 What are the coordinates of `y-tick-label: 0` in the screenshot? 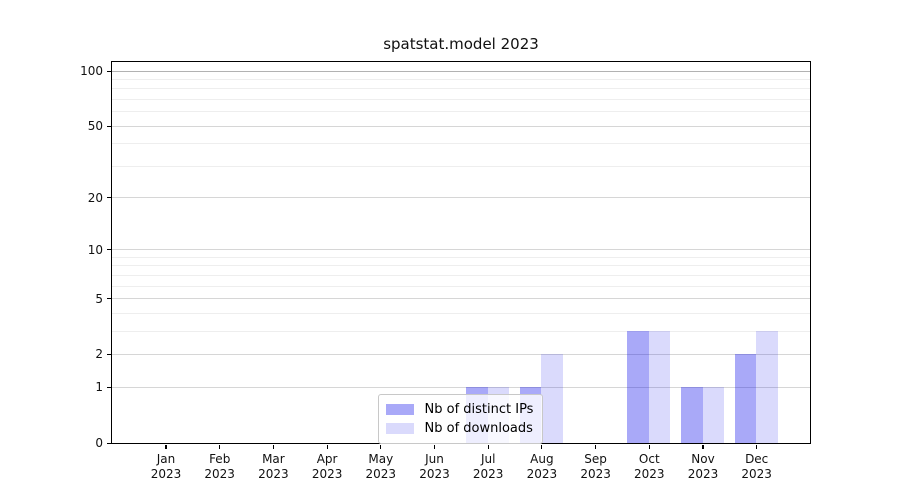 It's located at (99, 443).